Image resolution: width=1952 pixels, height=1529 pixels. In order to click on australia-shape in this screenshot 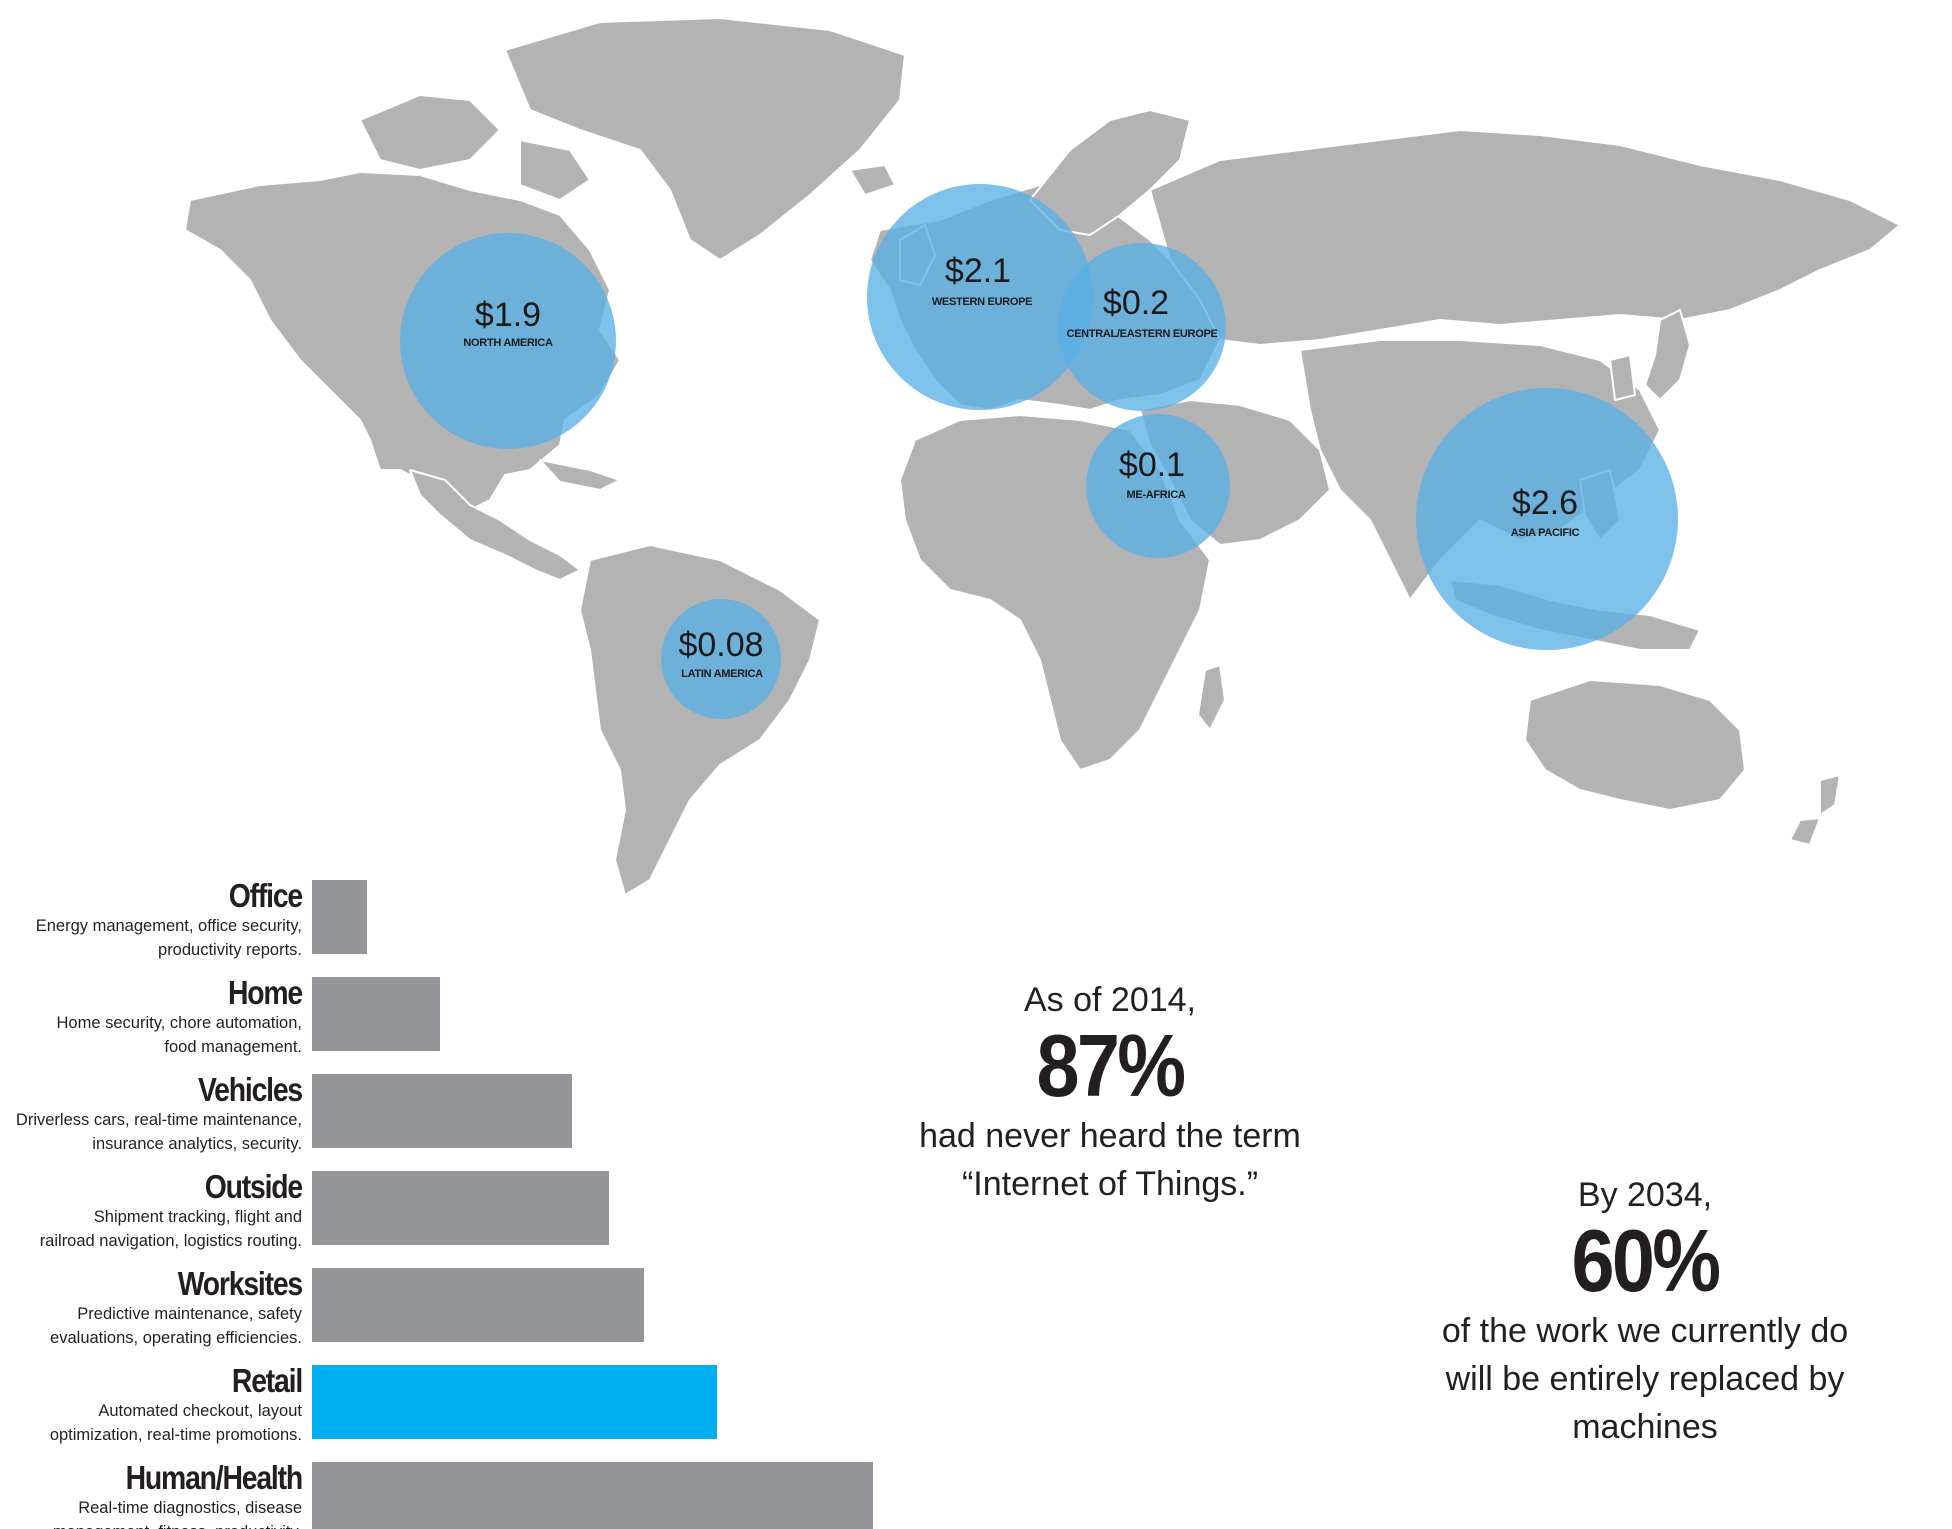, I will do `click(1635, 745)`.